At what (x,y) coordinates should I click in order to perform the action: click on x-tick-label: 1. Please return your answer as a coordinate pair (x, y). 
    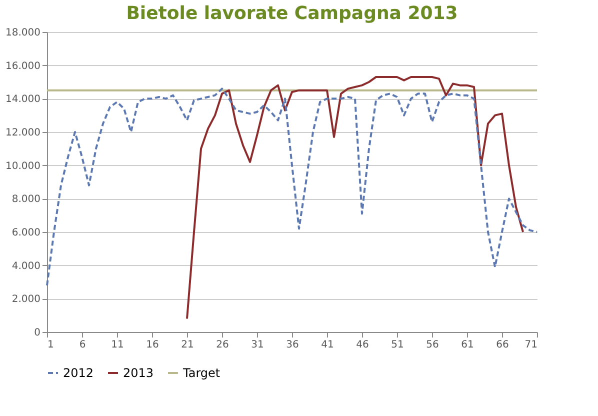
    Looking at the image, I should click on (51, 345).